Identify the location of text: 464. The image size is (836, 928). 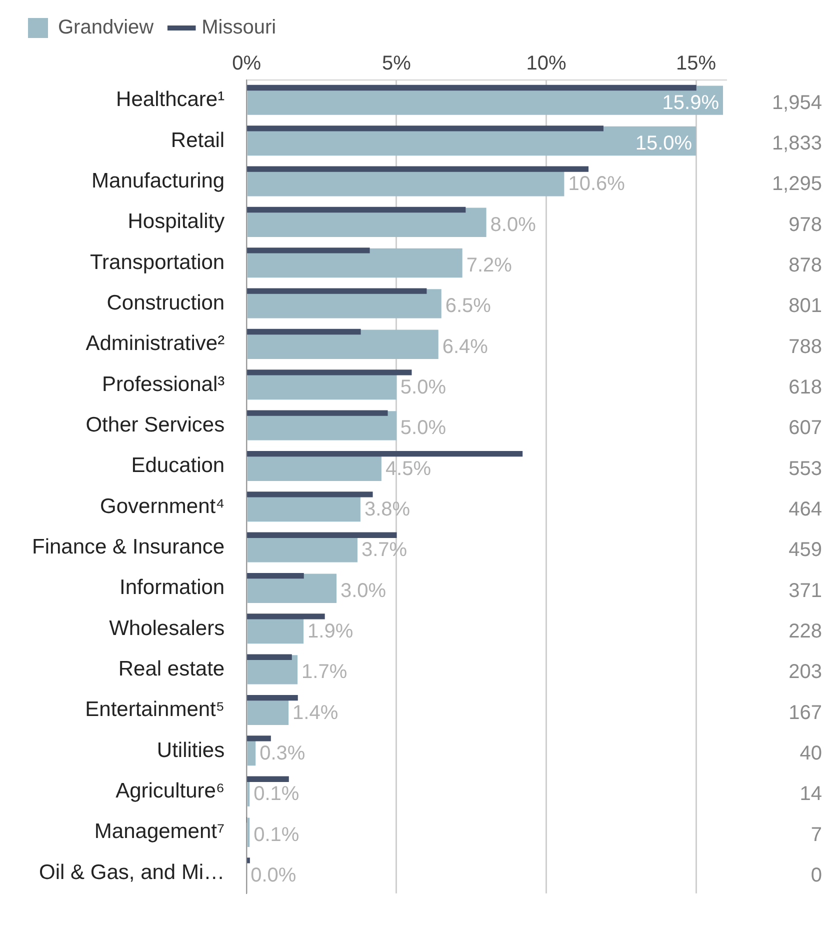
(805, 509).